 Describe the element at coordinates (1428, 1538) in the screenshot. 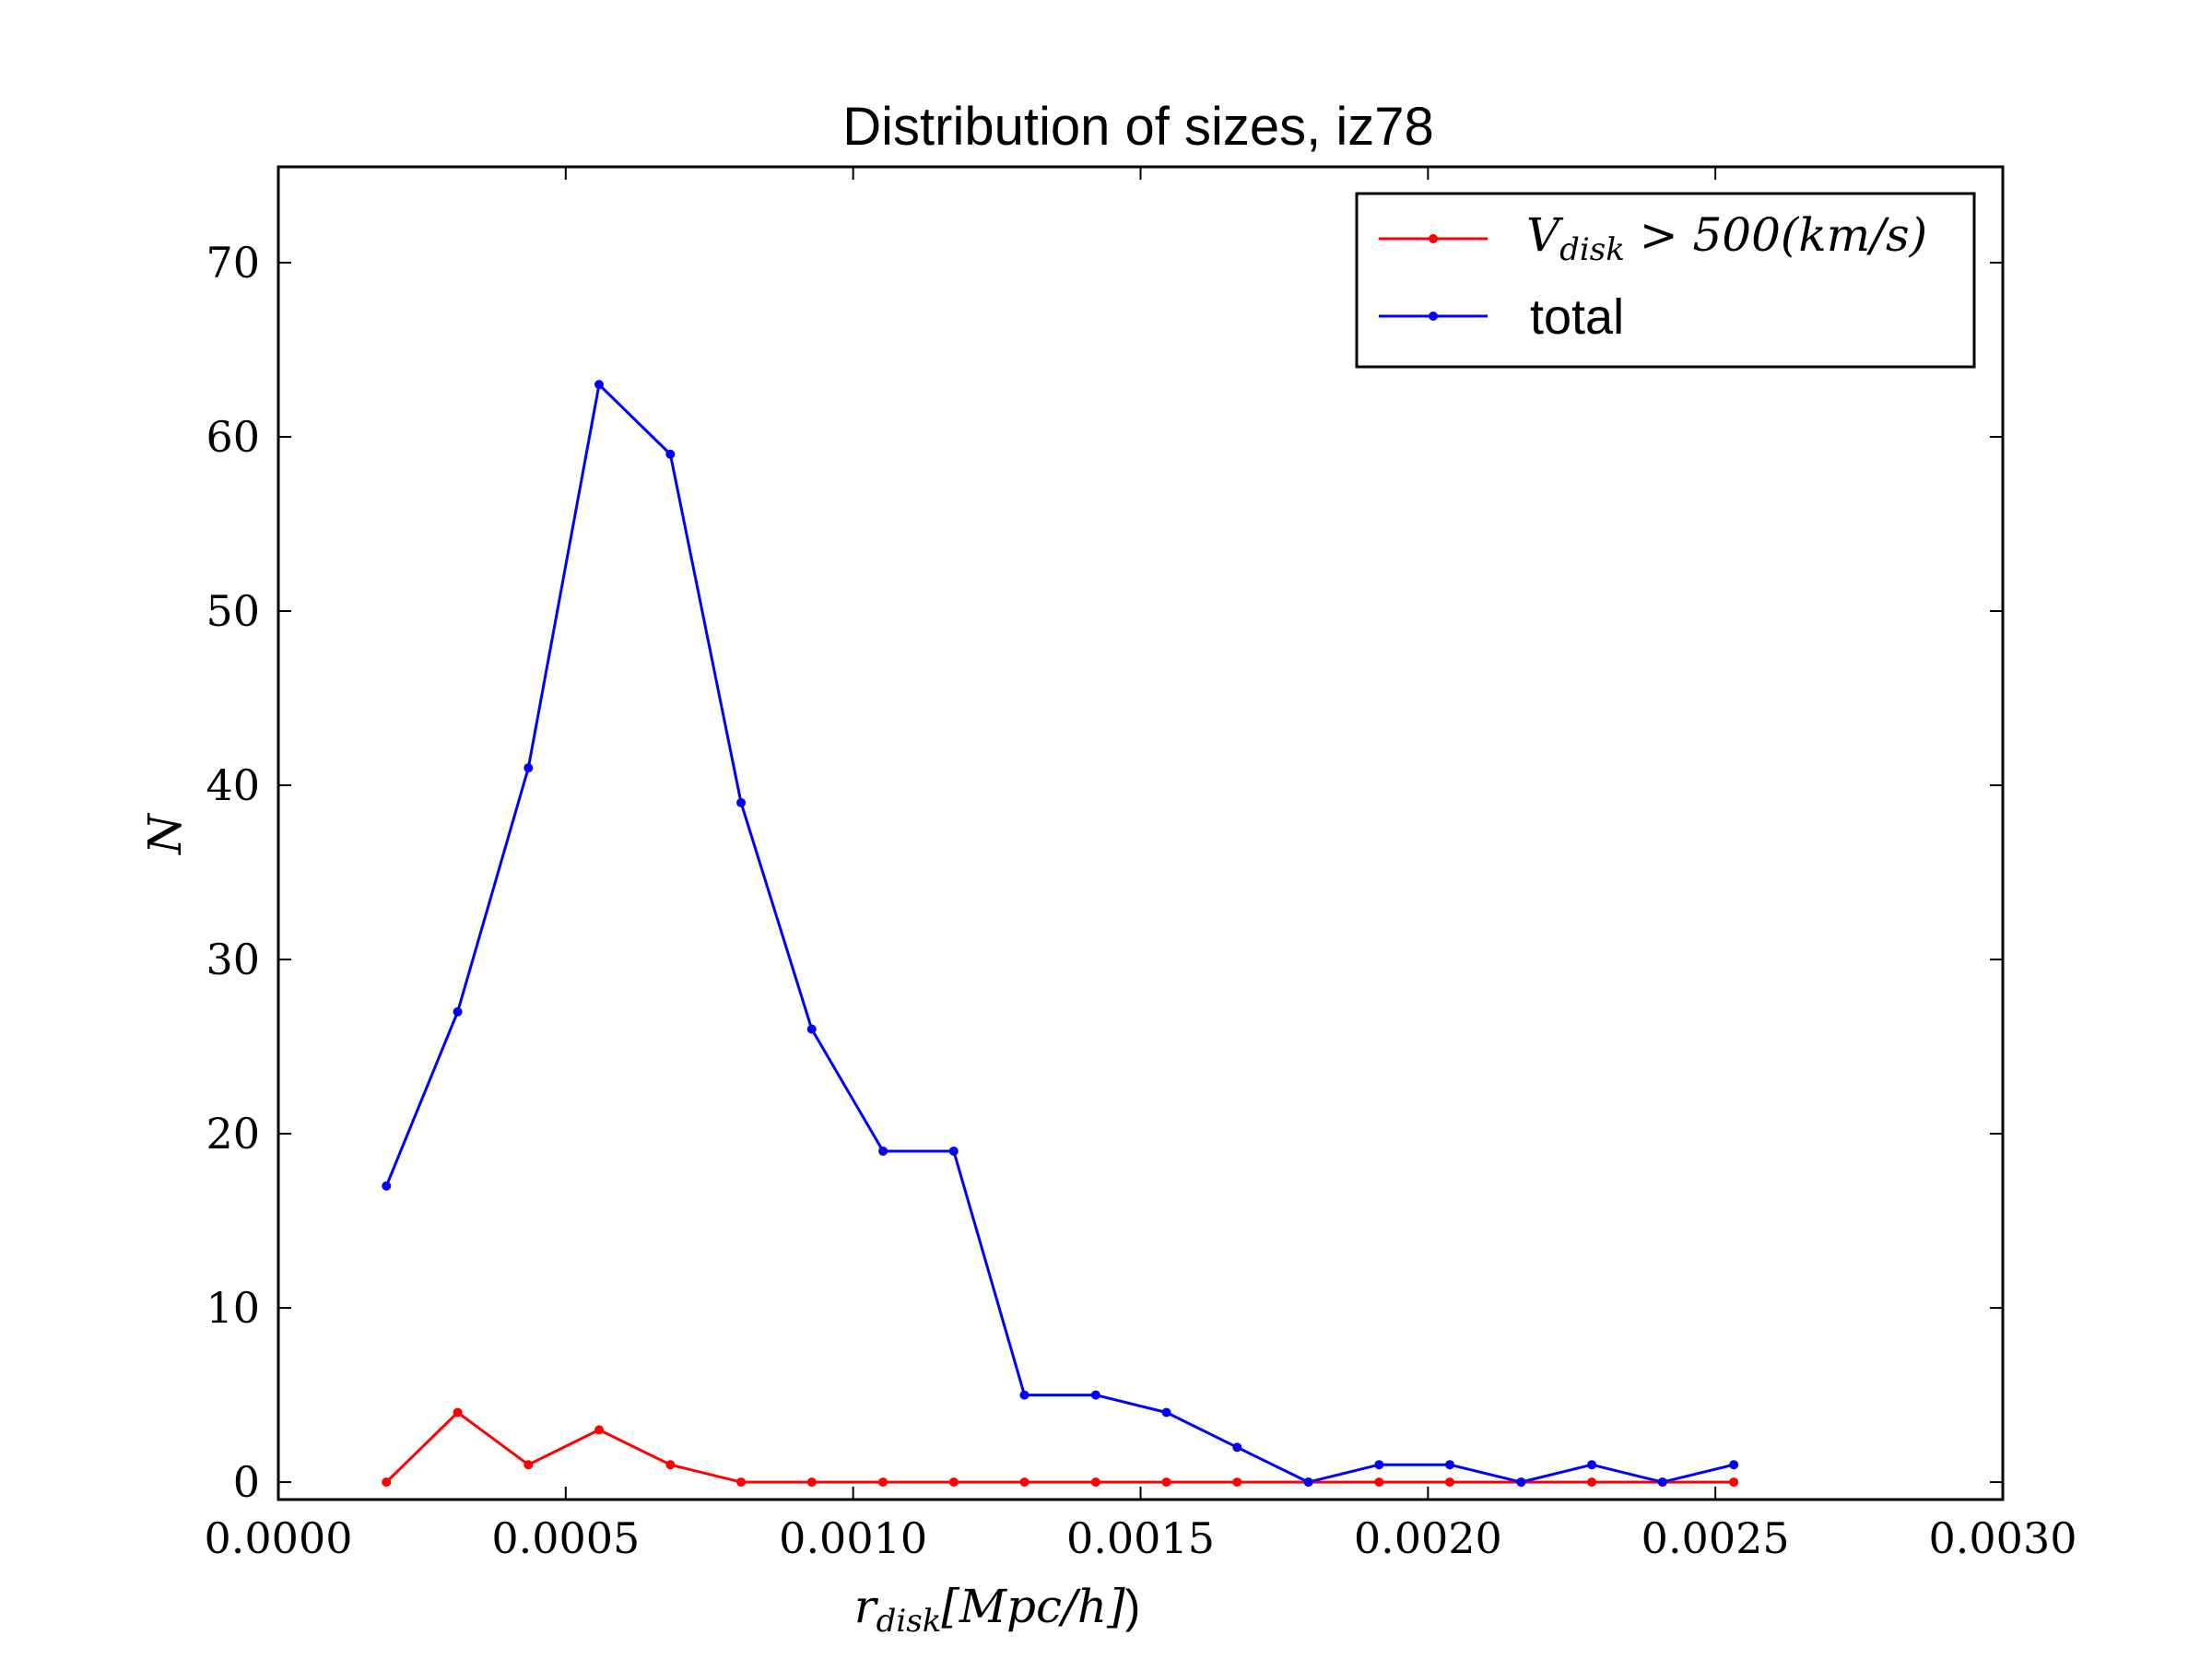

I see `x-tick-label: 0.0020` at that location.